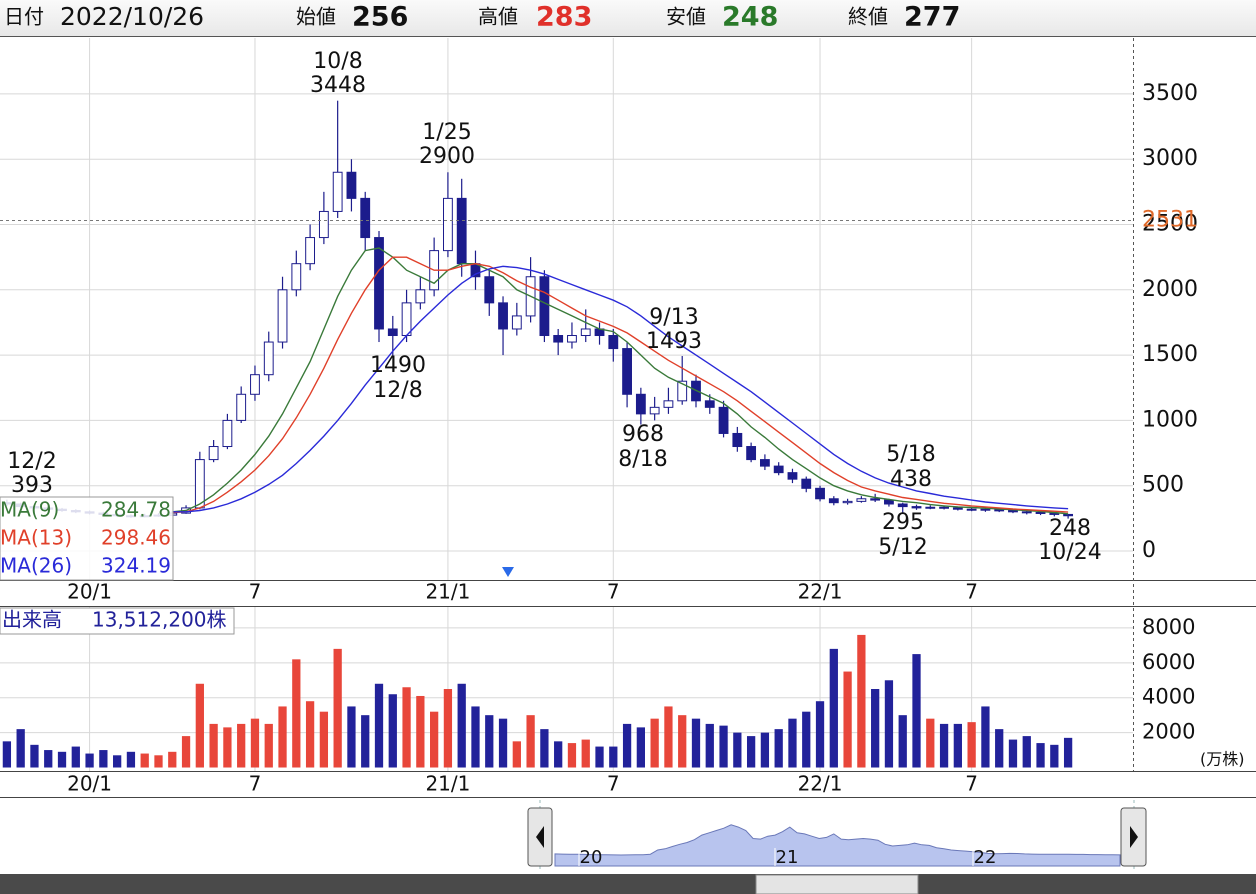 This screenshot has width=1256, height=894. What do you see at coordinates (338, 85) in the screenshot?
I see `annotation-value: 3448` at bounding box center [338, 85].